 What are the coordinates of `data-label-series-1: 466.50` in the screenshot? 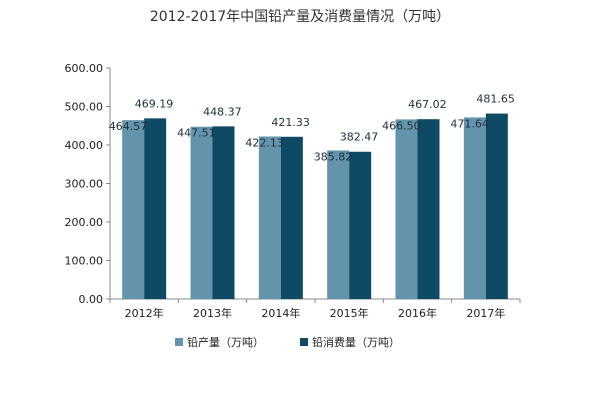 It's located at (401, 125).